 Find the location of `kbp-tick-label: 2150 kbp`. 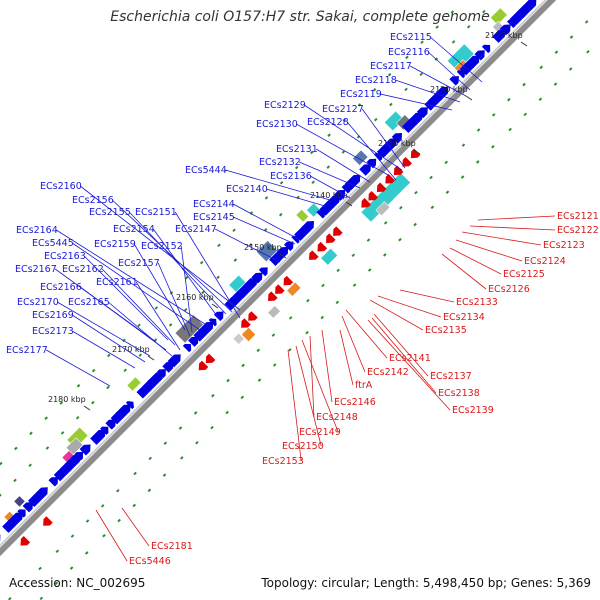

kbp-tick-label: 2150 kbp is located at coordinates (263, 247).